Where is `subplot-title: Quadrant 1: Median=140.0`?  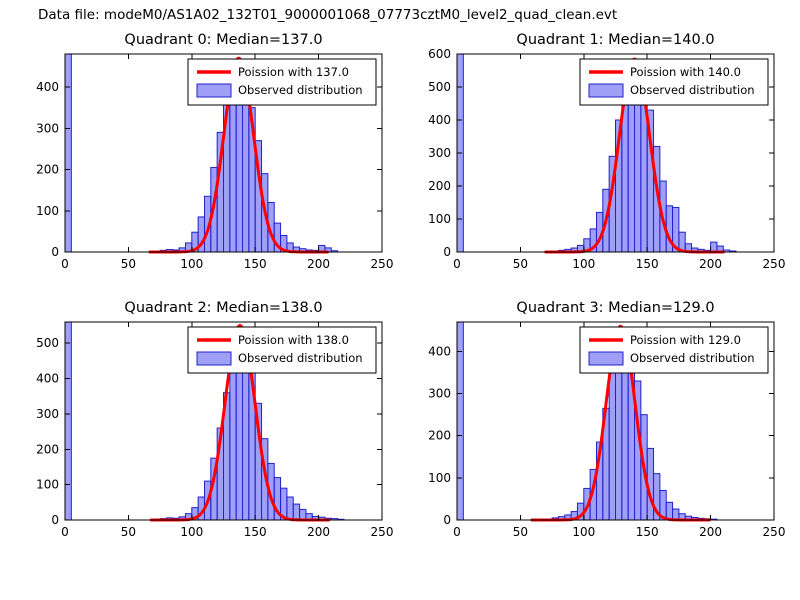
subplot-title: Quadrant 1: Median=140.0 is located at coordinates (615, 40).